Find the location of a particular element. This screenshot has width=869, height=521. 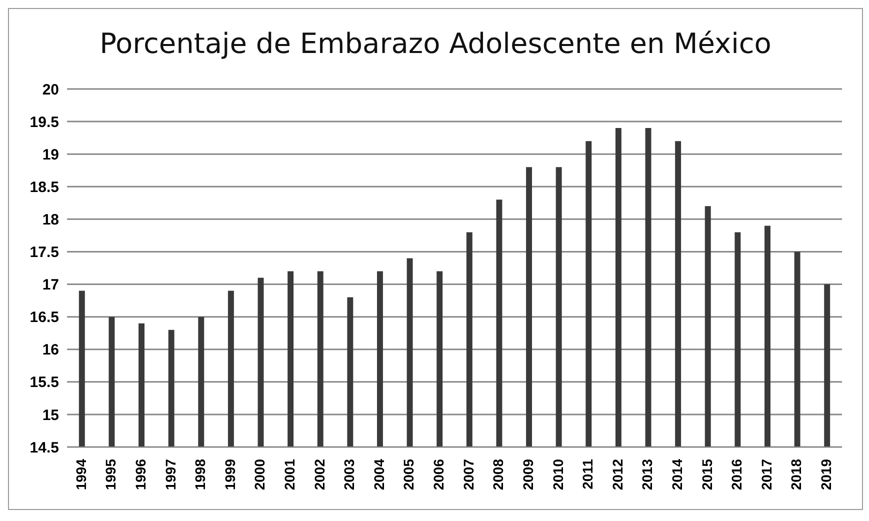

x-tick-label: 2010 is located at coordinates (558, 474).